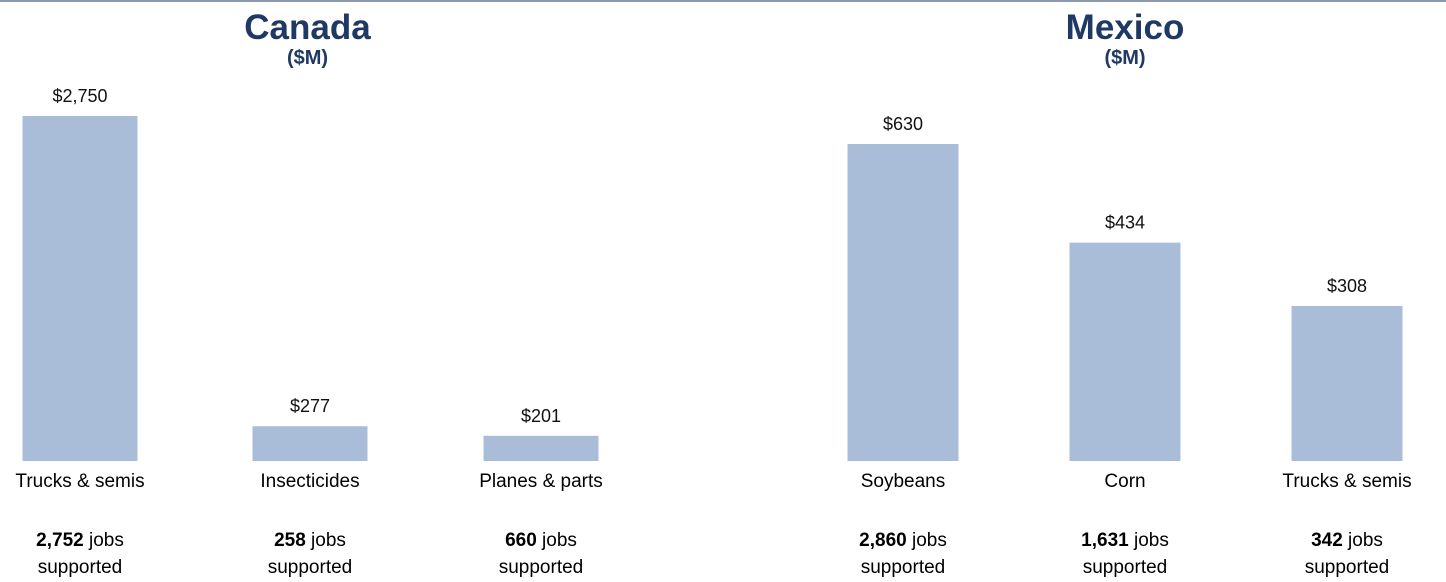 The width and height of the screenshot is (1446, 582). I want to click on jobs-count: 342, so click(1327, 540).